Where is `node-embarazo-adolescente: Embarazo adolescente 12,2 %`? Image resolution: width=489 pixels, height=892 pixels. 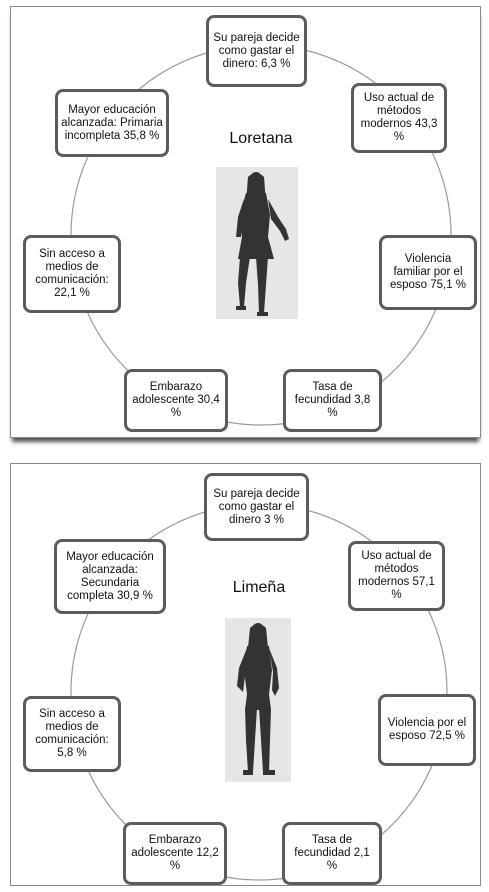
node-embarazo-adolescente: Embarazo adolescente 12,2 % is located at coordinates (175, 853).